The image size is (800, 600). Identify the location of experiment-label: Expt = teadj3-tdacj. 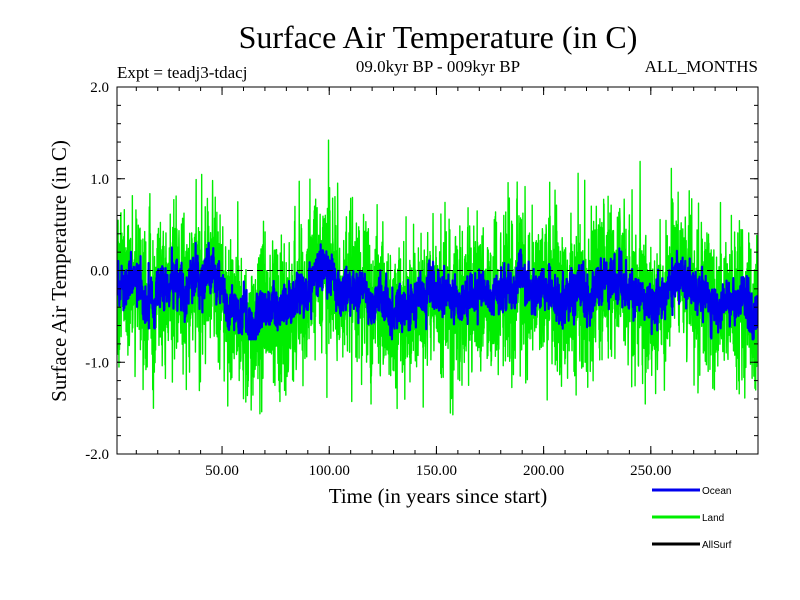
(182, 72).